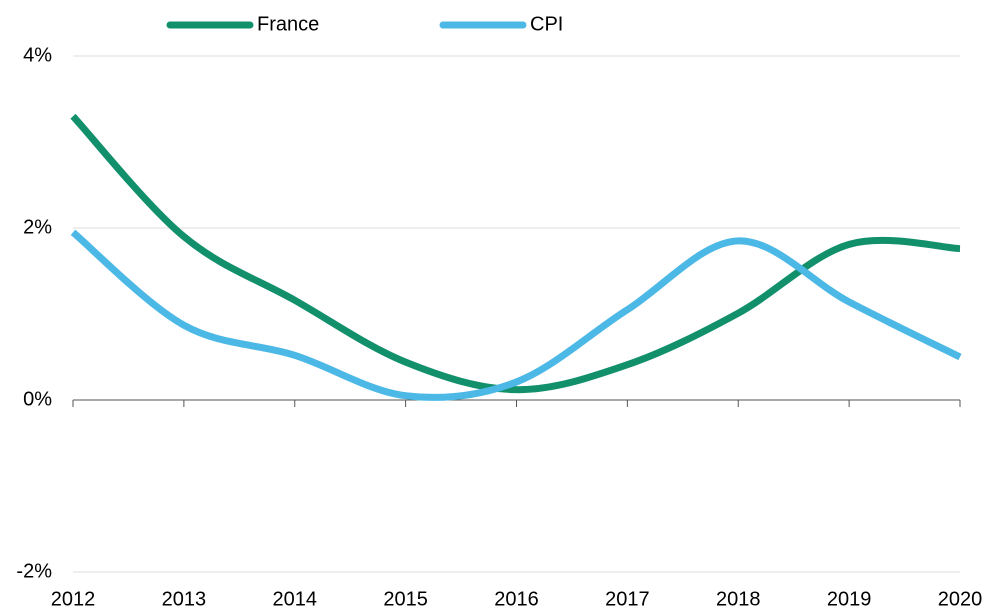  What do you see at coordinates (184, 599) in the screenshot?
I see `x-tick-label: 2013` at bounding box center [184, 599].